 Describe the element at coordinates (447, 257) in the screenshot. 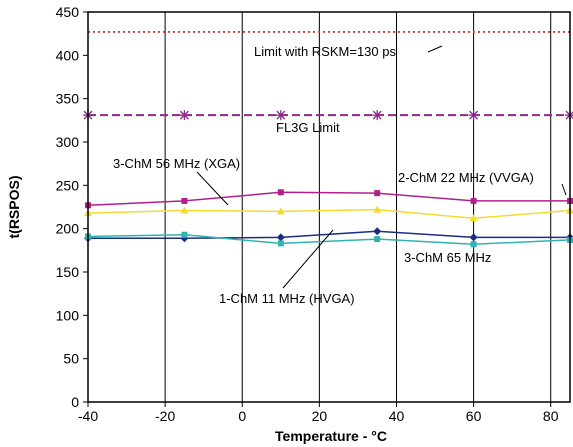

I see `3chm-65mhz-label: 3-ChM 65 MHz` at that location.